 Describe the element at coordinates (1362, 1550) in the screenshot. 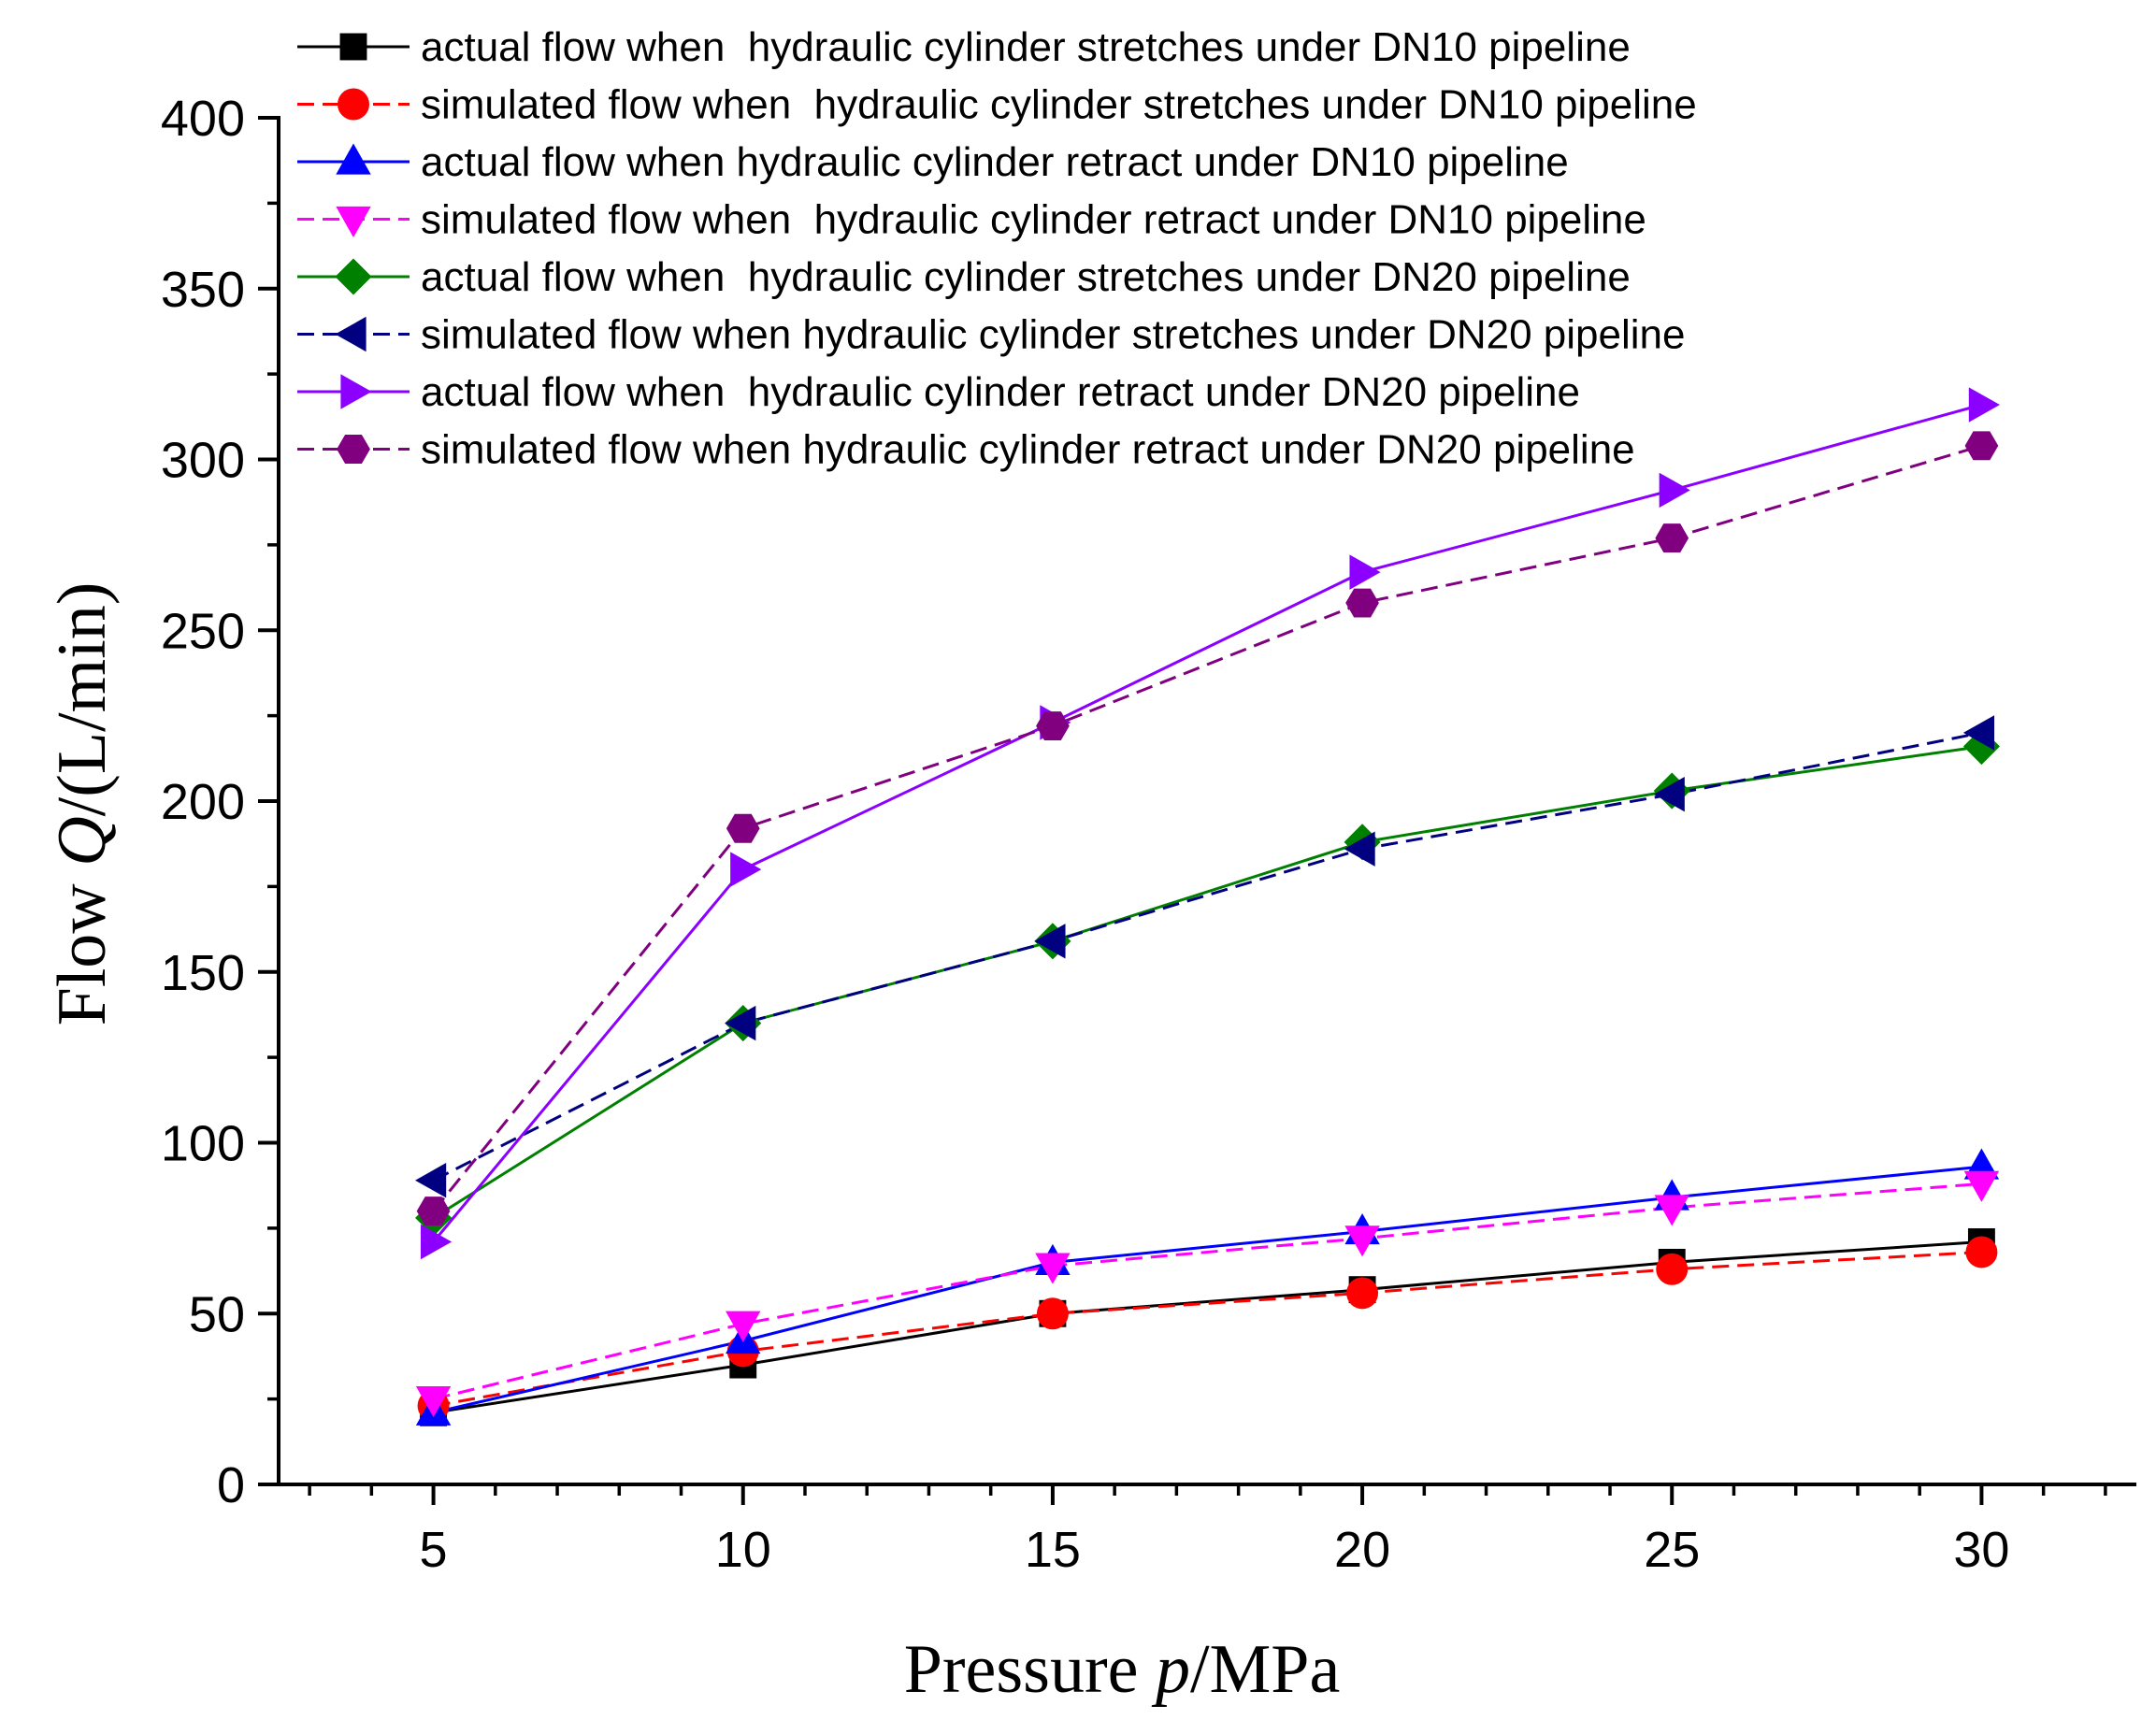

I see `x-tick-label: 20` at that location.